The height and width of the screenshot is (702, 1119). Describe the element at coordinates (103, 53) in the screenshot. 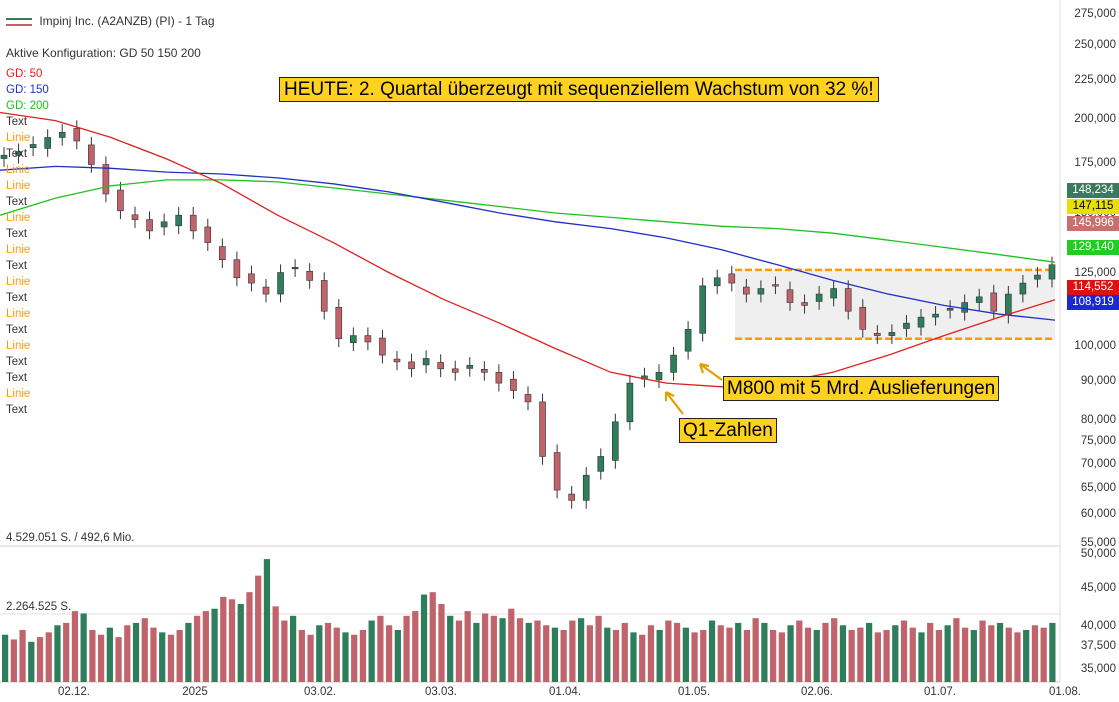

I see `config-label: Aktive Konfiguration: GD 50 150 200` at that location.